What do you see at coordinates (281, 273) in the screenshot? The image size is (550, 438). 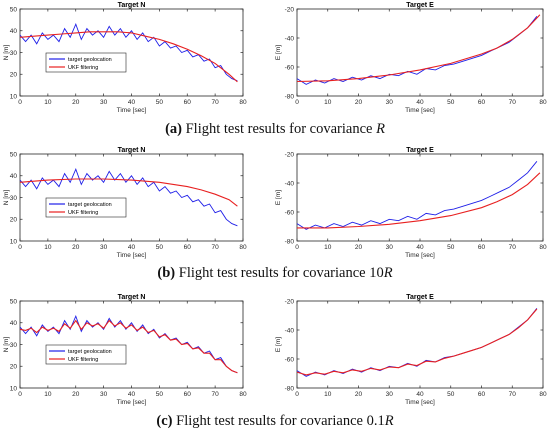 I see `caption-text: Flight test results for covariance 10` at bounding box center [281, 273].